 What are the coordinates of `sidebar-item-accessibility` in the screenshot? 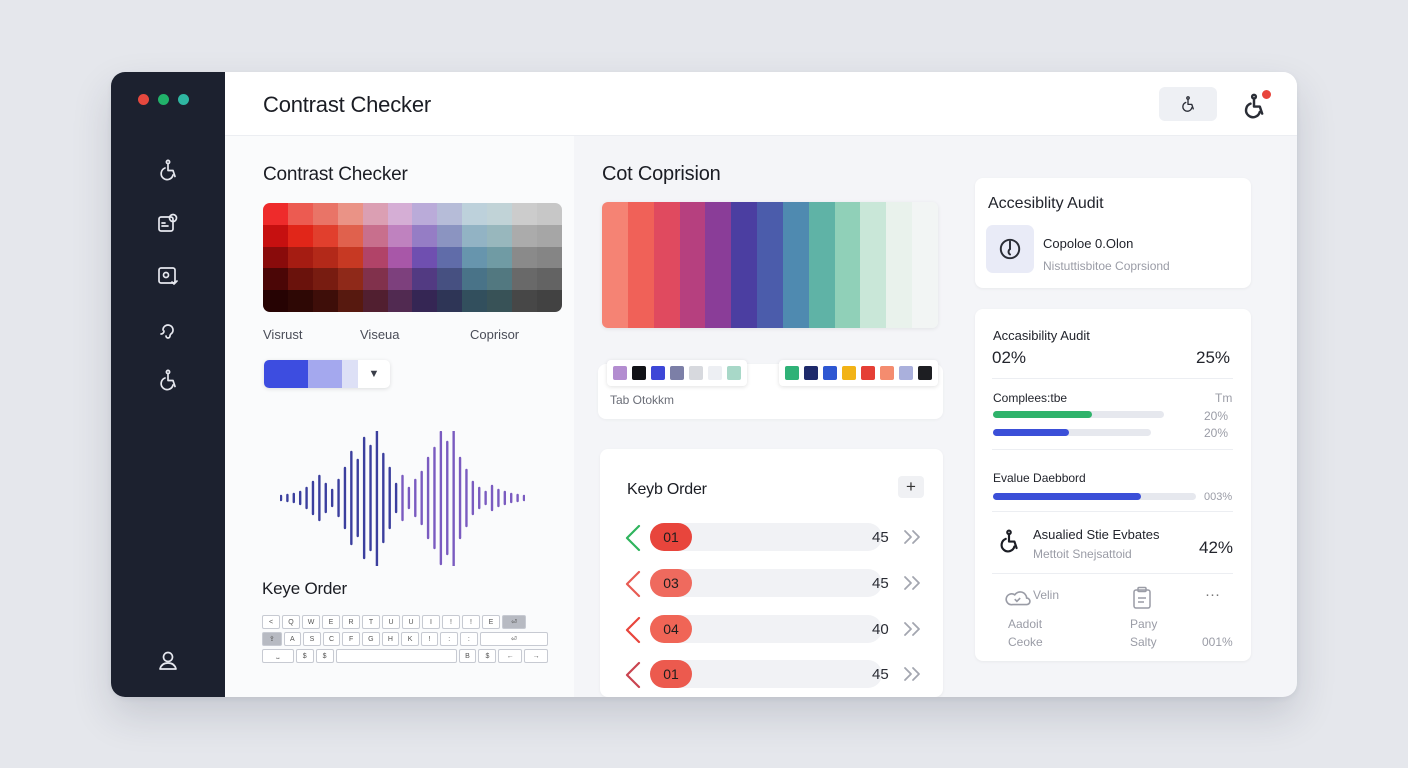 It's located at (168, 170).